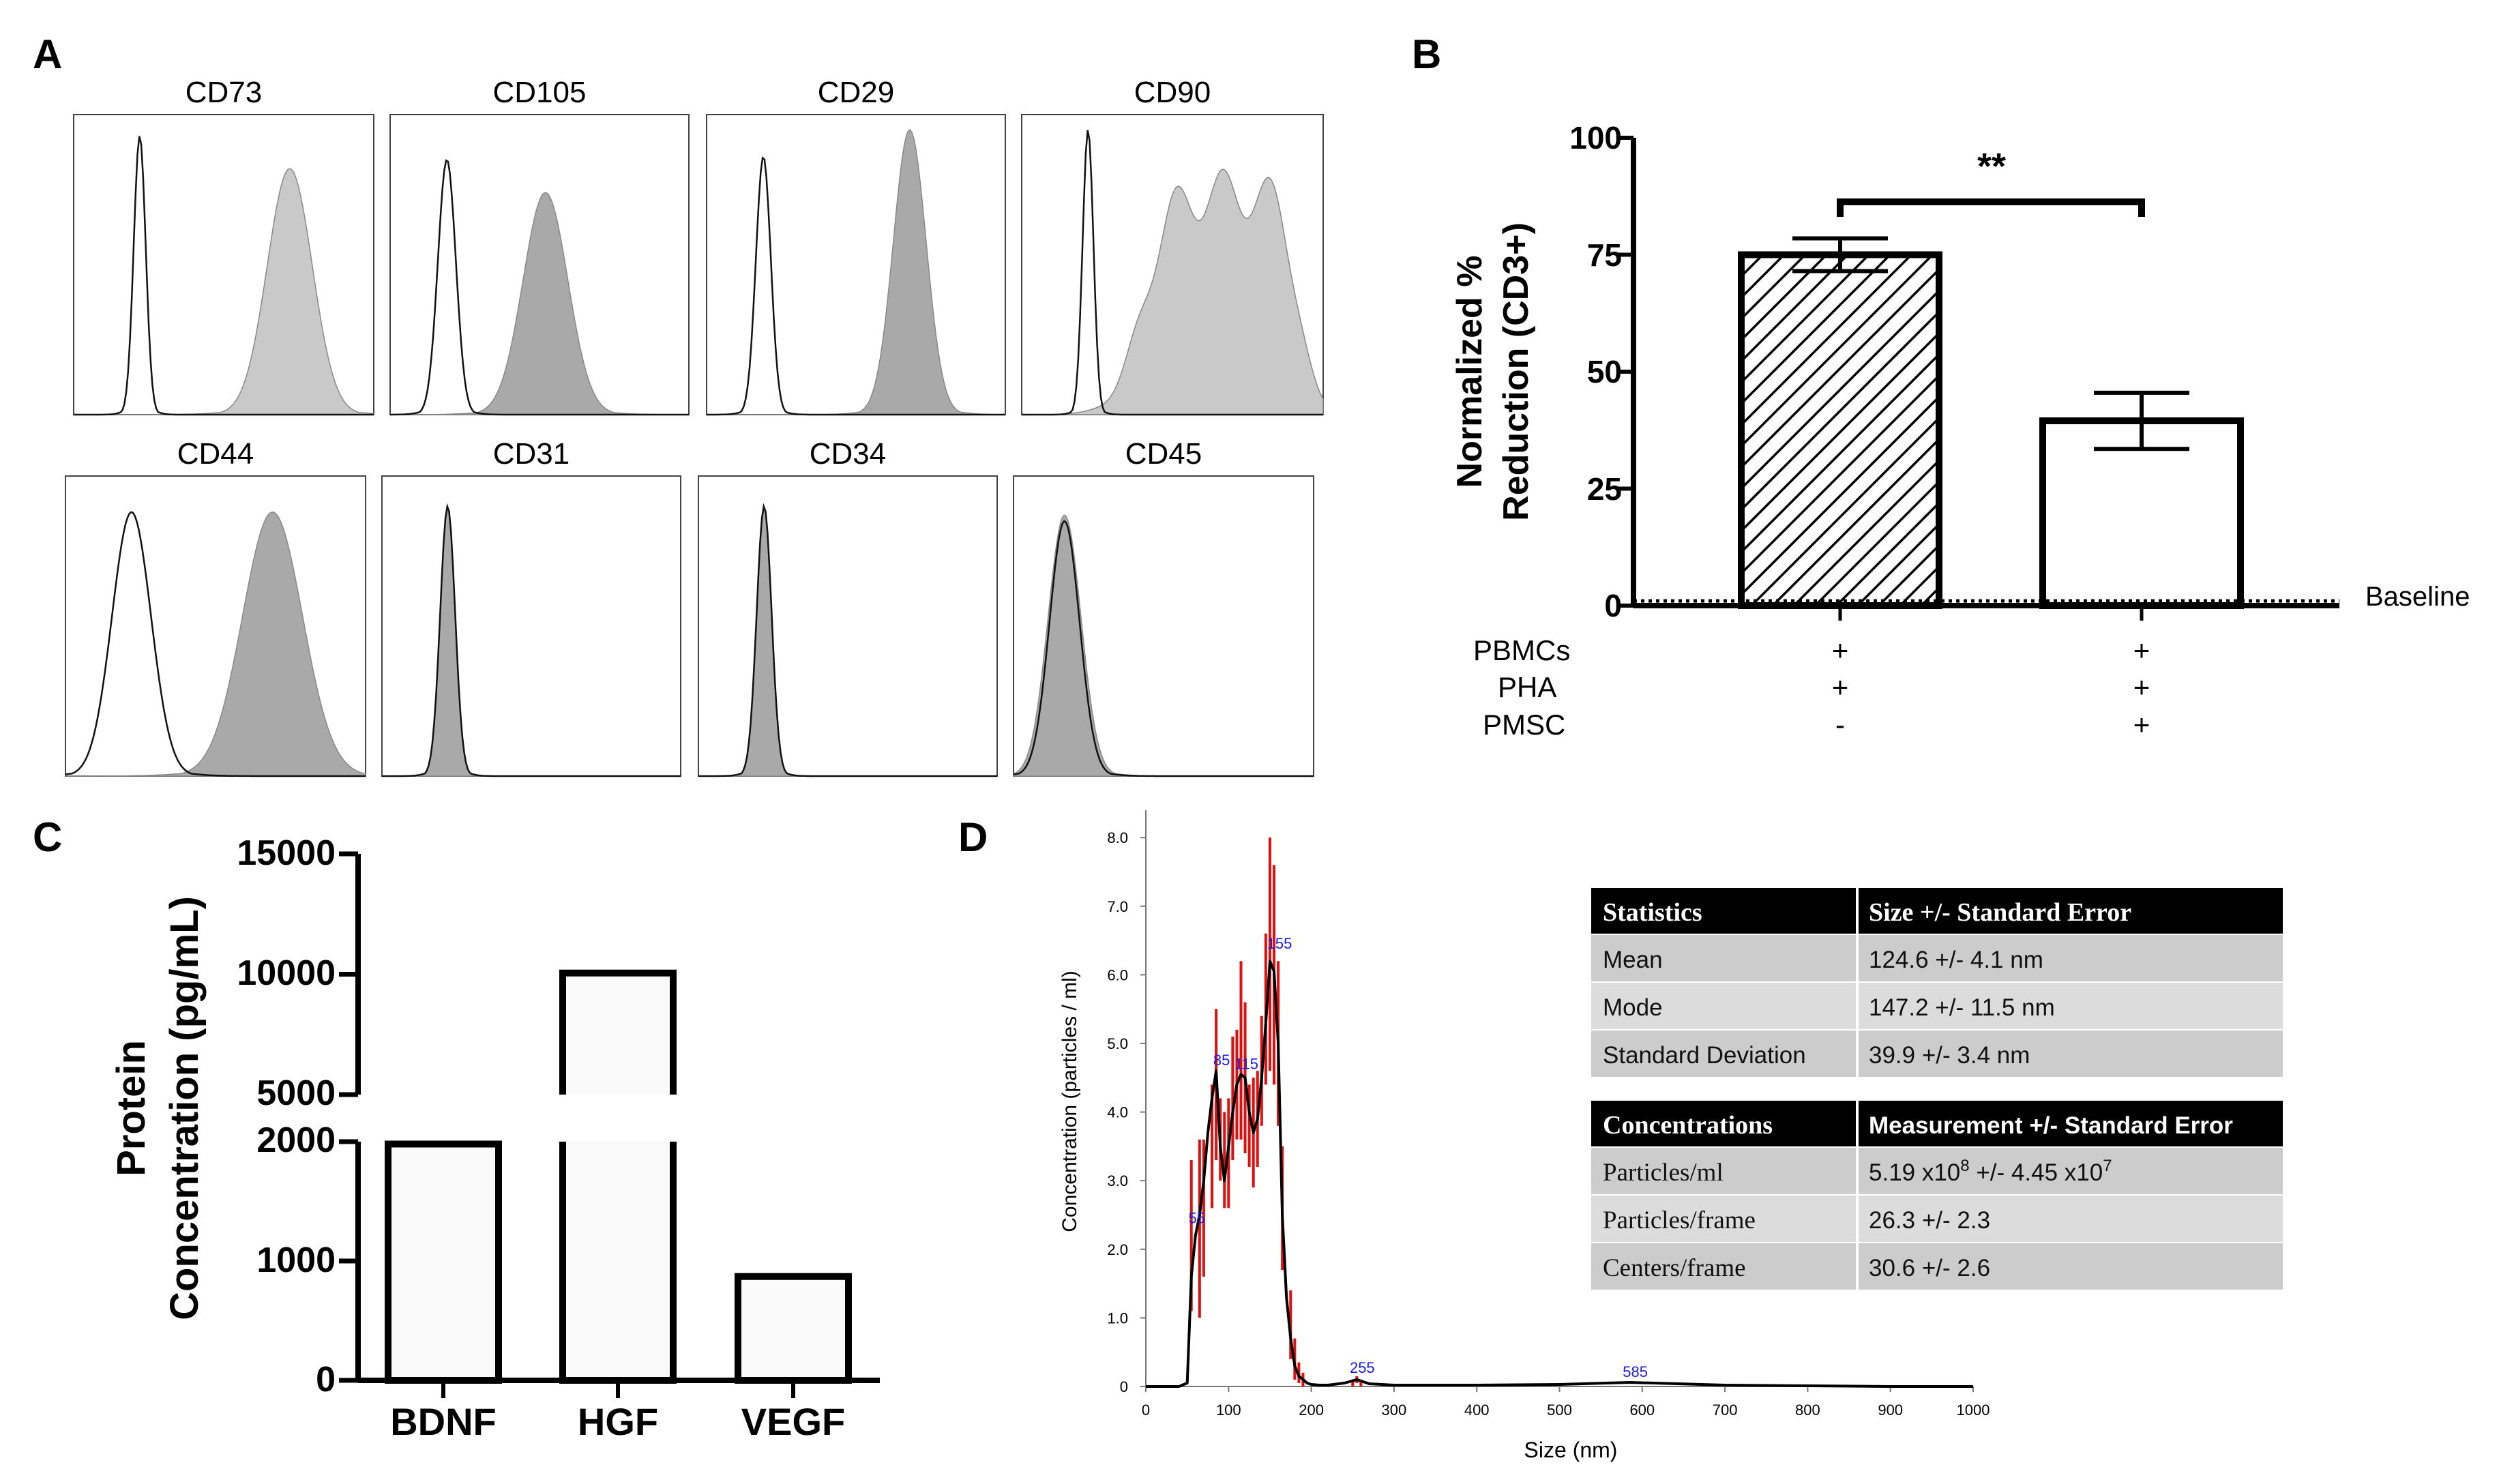 The width and height of the screenshot is (2499, 1484). Describe the element at coordinates (1524, 725) in the screenshot. I see `row-label-pmsc: PMSC` at that location.